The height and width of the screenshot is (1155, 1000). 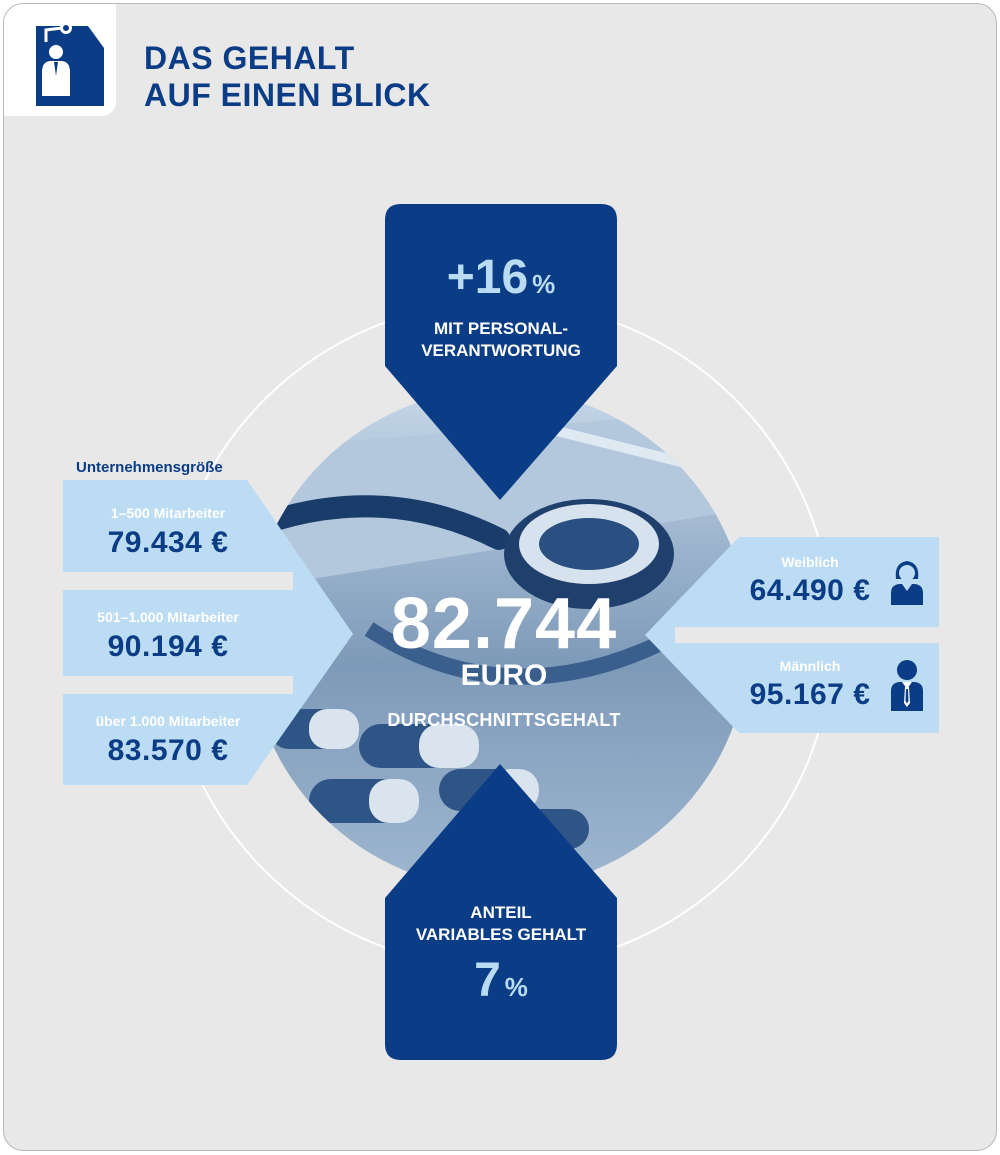 I want to click on company-size-value-1: 79.434 €, so click(x=168, y=542).